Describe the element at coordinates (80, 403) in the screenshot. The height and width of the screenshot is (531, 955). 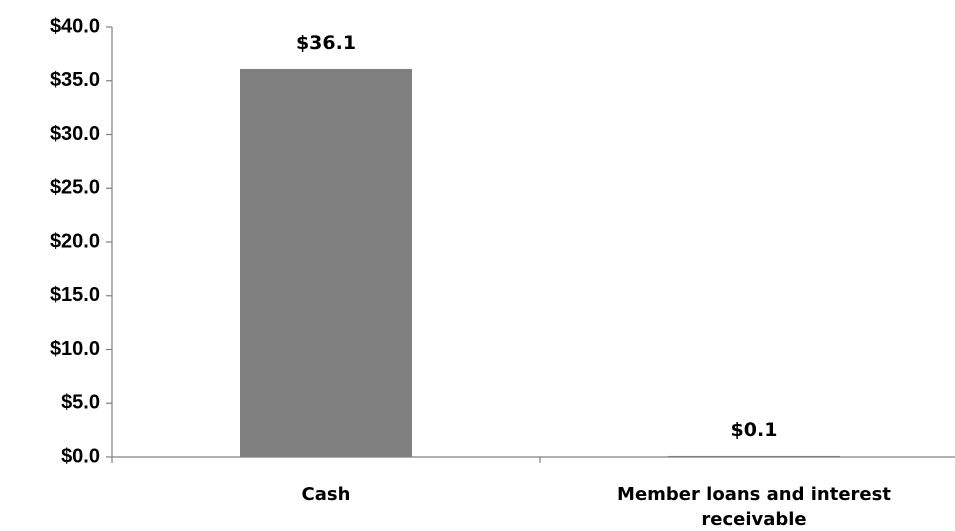
I see `y-tick-label: $5.0` at that location.